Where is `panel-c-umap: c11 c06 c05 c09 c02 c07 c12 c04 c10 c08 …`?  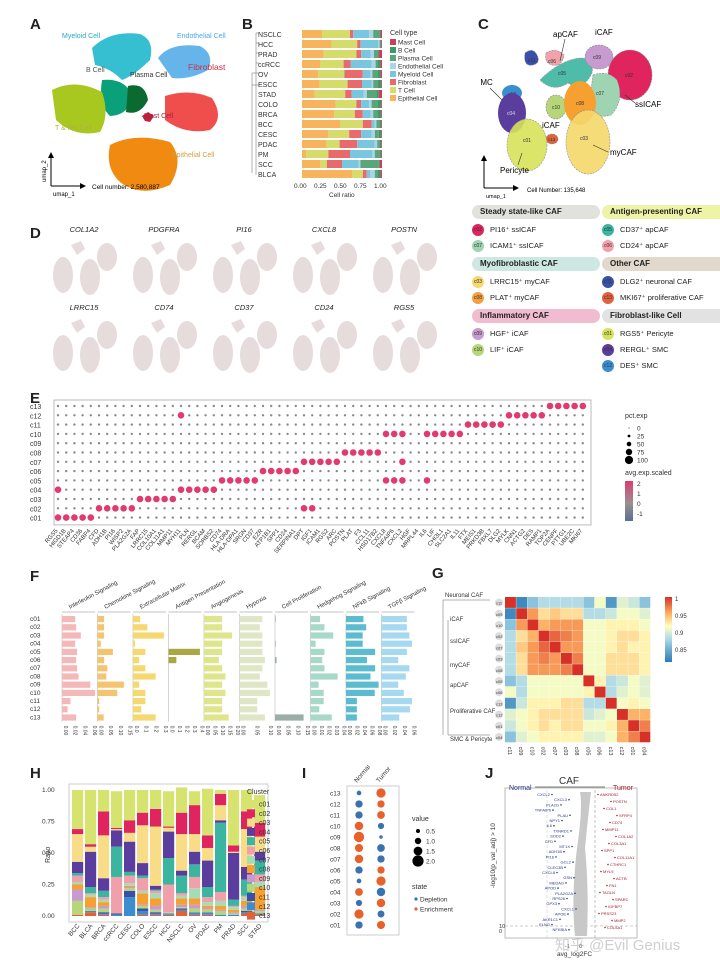 panel-c-umap: c11 c06 c05 c09 c02 c07 c12 c04 c10 c08 … is located at coordinates (570, 114).